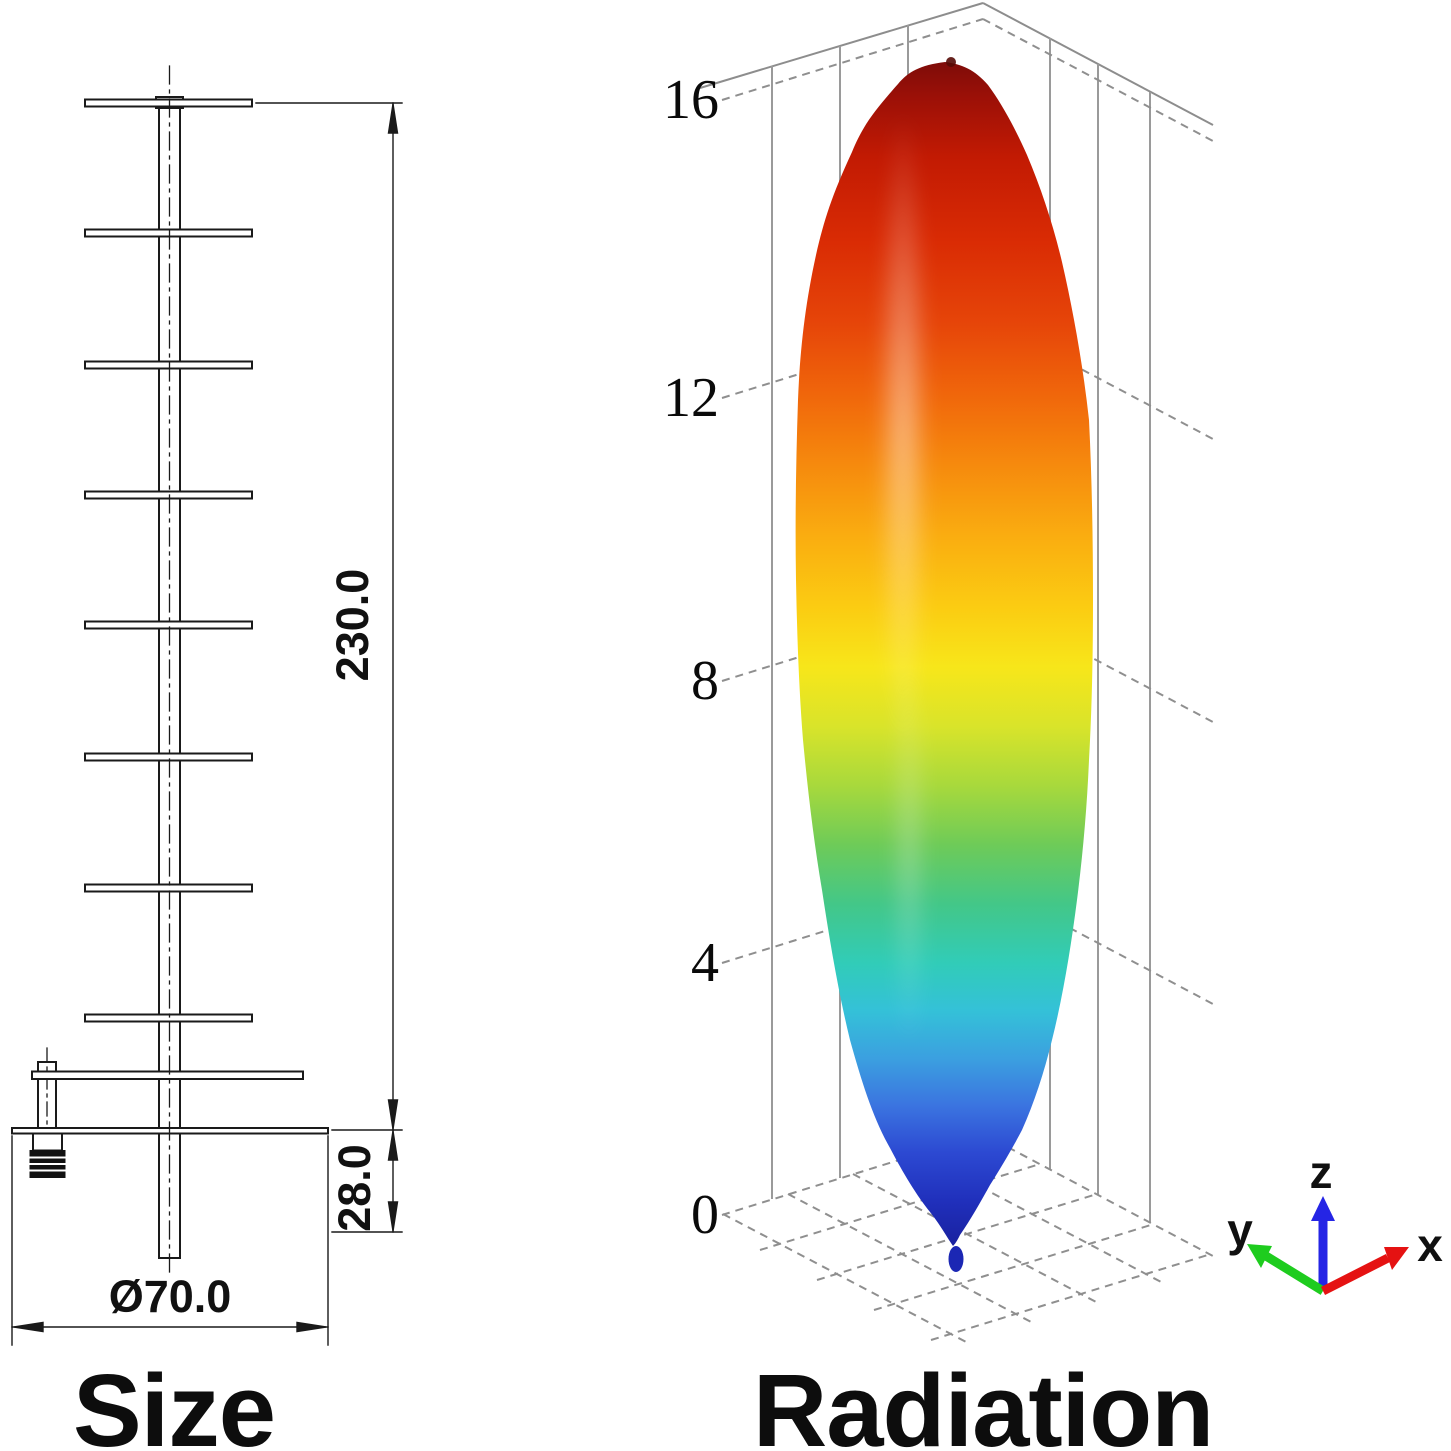 This screenshot has height=1451, width=1451. What do you see at coordinates (1364, 1271) in the screenshot?
I see `x-axis-arrow` at bounding box center [1364, 1271].